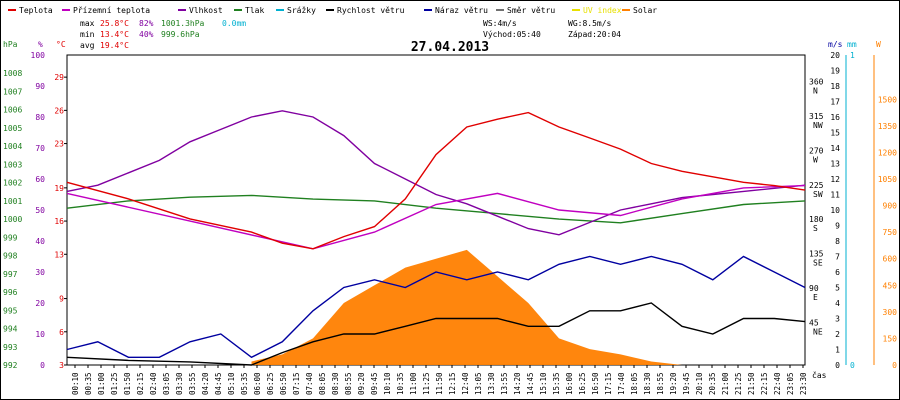  I want to click on wind-tick-label: 10, so click(835, 210).